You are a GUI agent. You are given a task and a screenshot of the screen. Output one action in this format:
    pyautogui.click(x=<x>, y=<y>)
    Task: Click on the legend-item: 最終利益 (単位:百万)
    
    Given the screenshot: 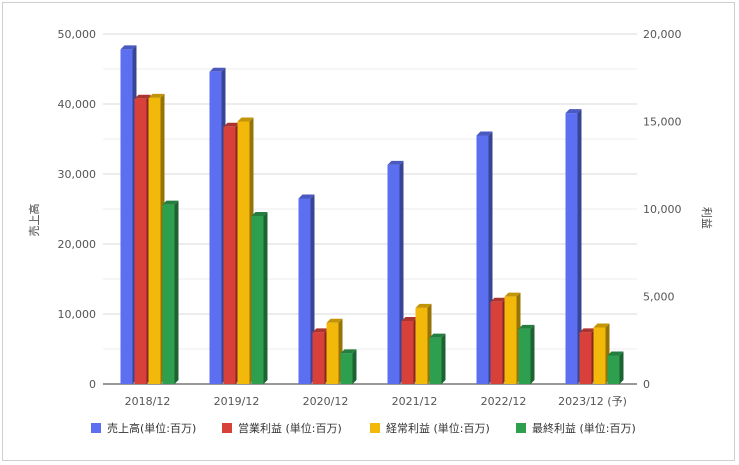 What is the action you would take?
    pyautogui.click(x=576, y=428)
    